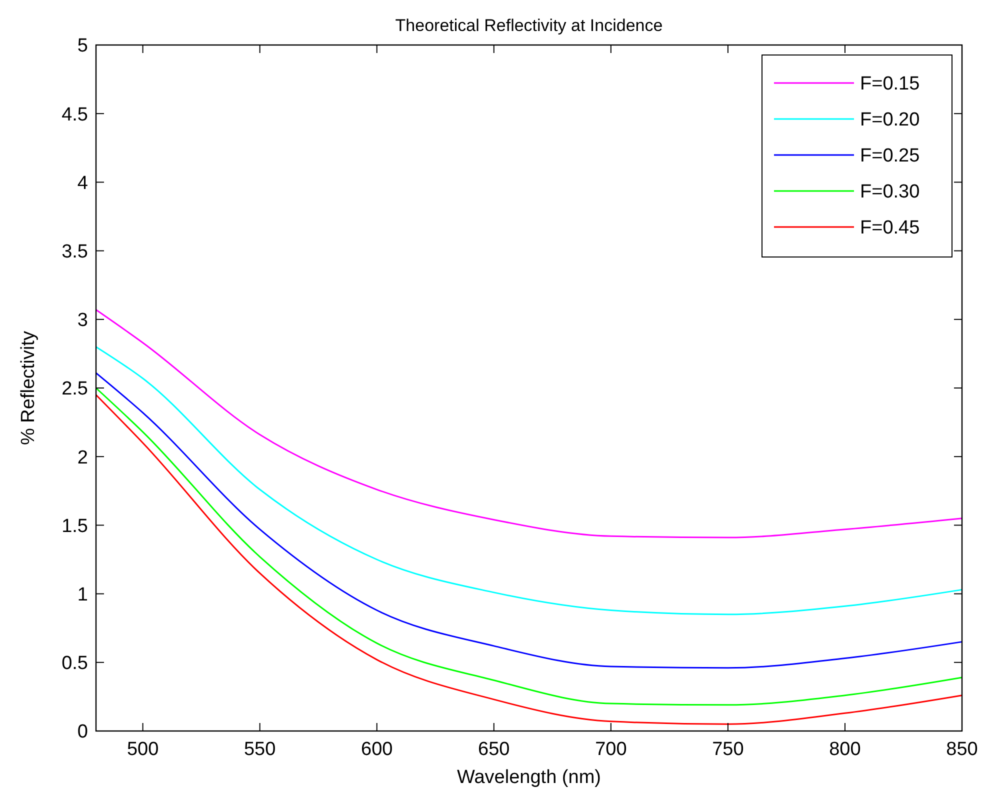  I want to click on y-tick-label: 1.5, so click(75, 526).